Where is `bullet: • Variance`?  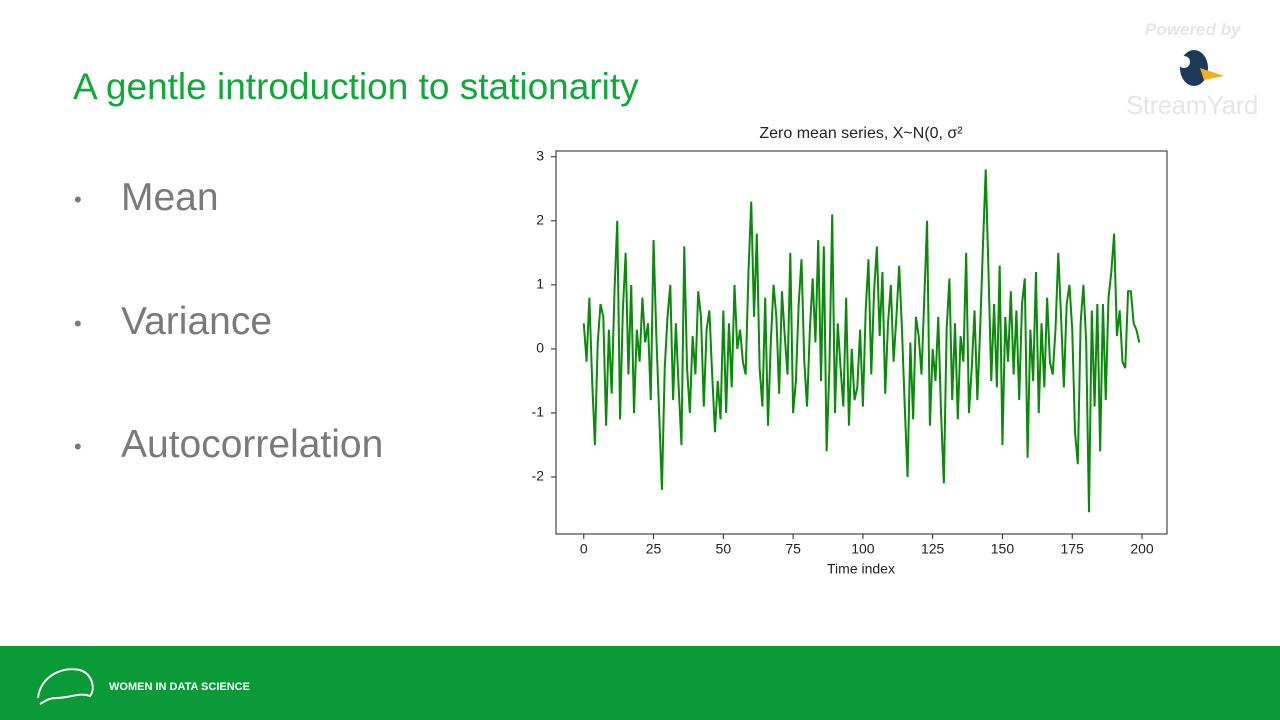
bullet: • Variance is located at coordinates (173, 321).